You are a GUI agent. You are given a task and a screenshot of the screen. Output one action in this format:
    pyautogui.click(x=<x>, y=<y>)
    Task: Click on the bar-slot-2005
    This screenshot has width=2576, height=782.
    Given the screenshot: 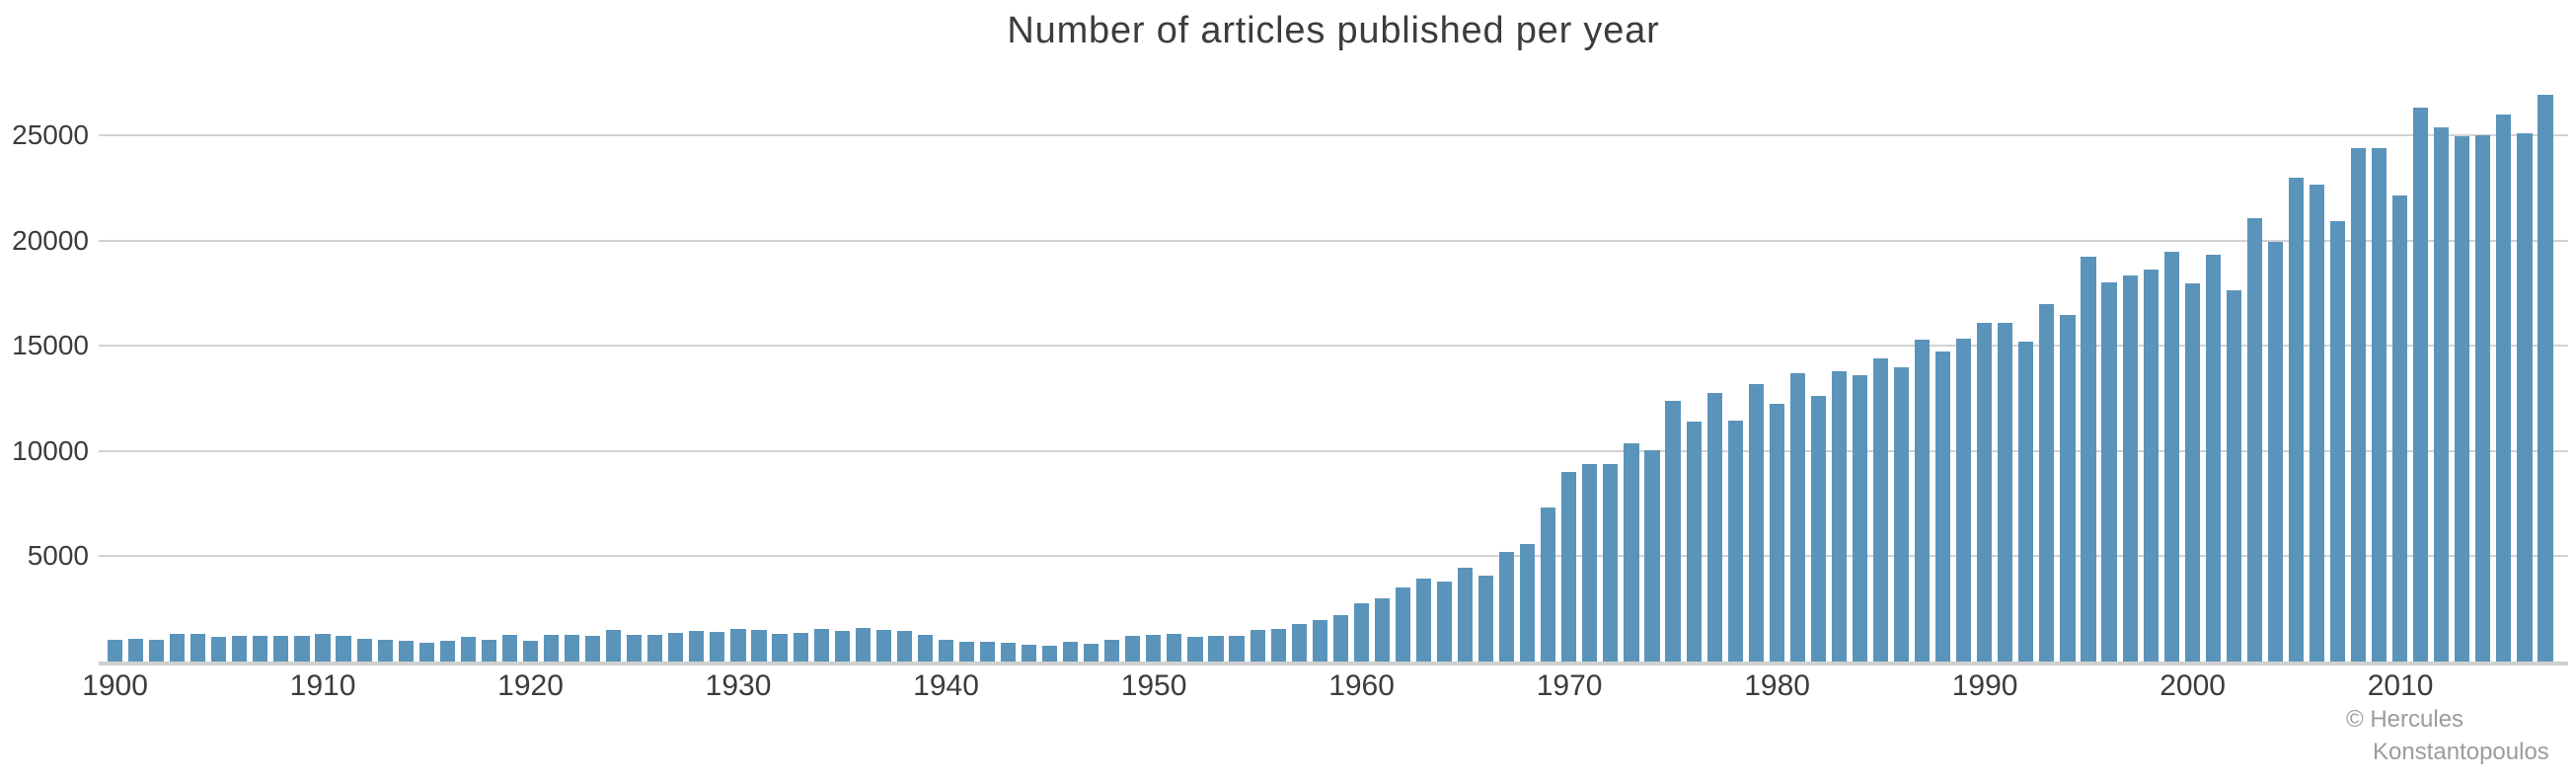 What is the action you would take?
    pyautogui.click(x=2297, y=361)
    